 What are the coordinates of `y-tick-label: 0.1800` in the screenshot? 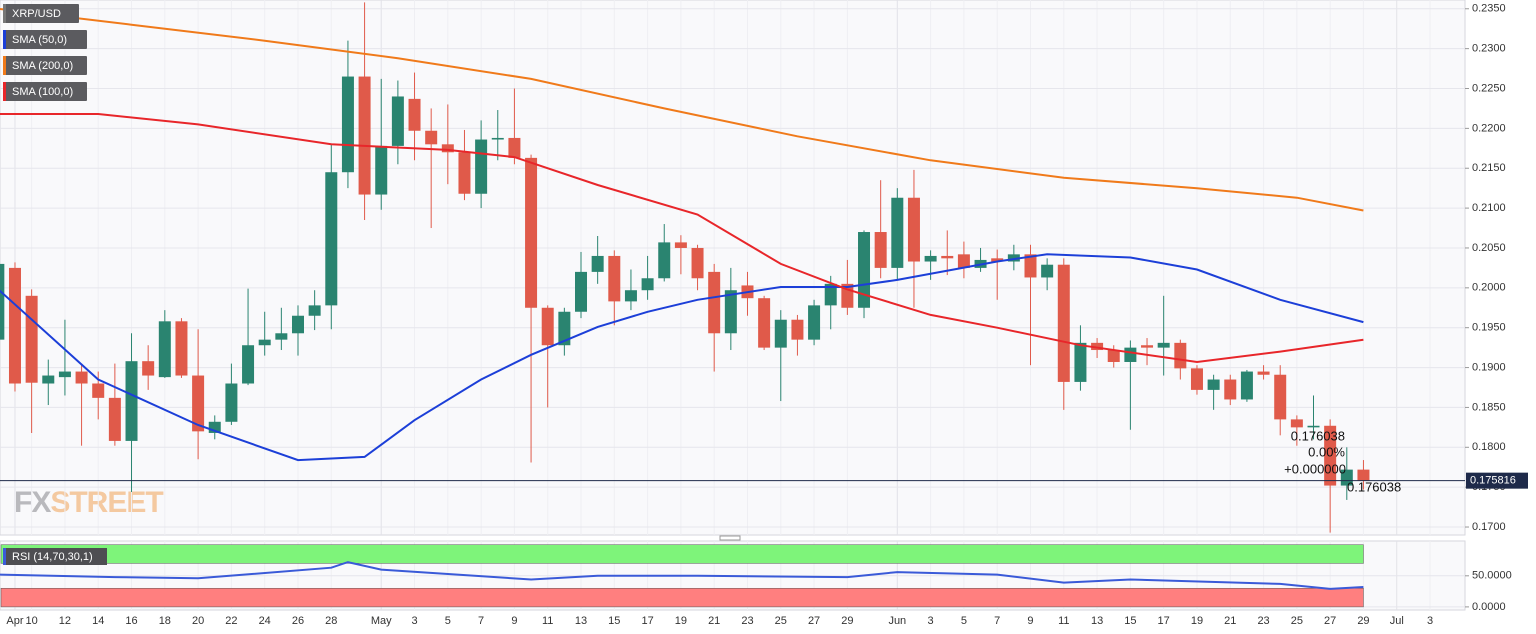 It's located at (1489, 447).